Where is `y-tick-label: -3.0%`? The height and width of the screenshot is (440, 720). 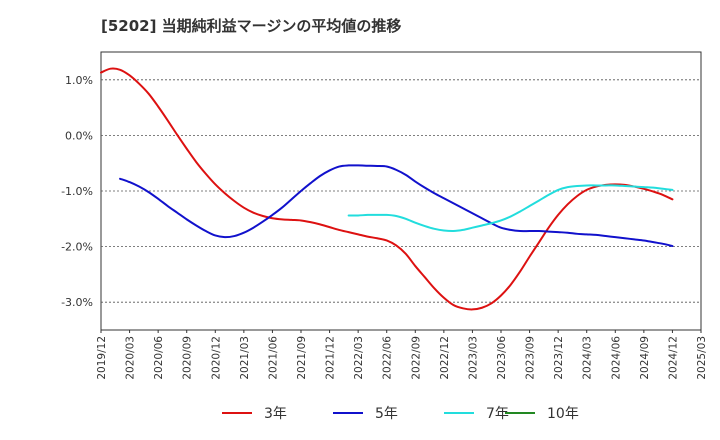 y-tick-label: -3.0% is located at coordinates (77, 302).